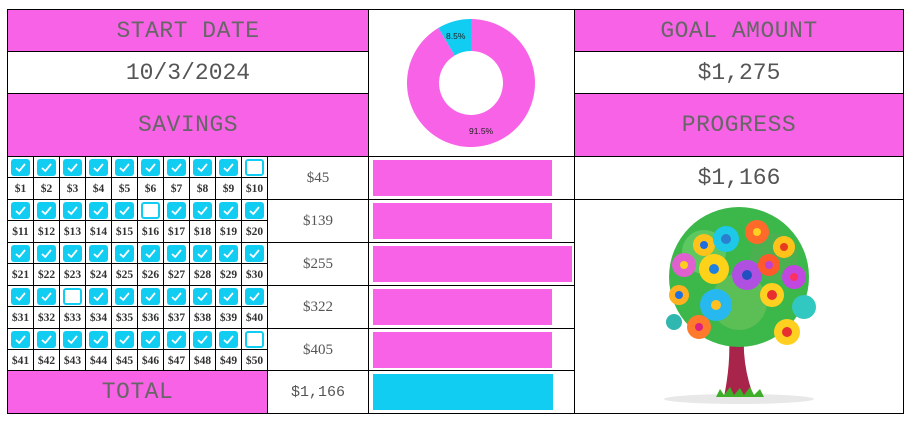  I want to click on flower-tree-image, so click(740, 305).